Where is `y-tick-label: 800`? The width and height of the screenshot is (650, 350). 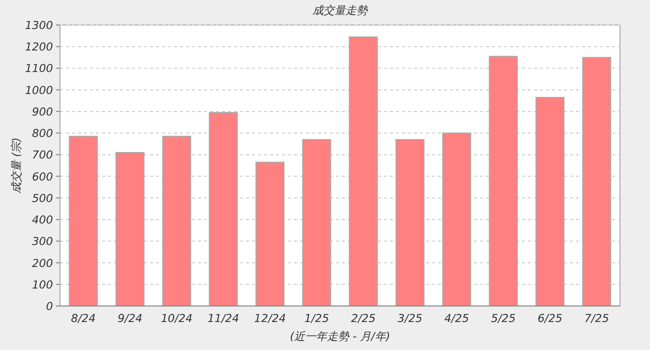
y-tick-label: 800 is located at coordinates (42, 133).